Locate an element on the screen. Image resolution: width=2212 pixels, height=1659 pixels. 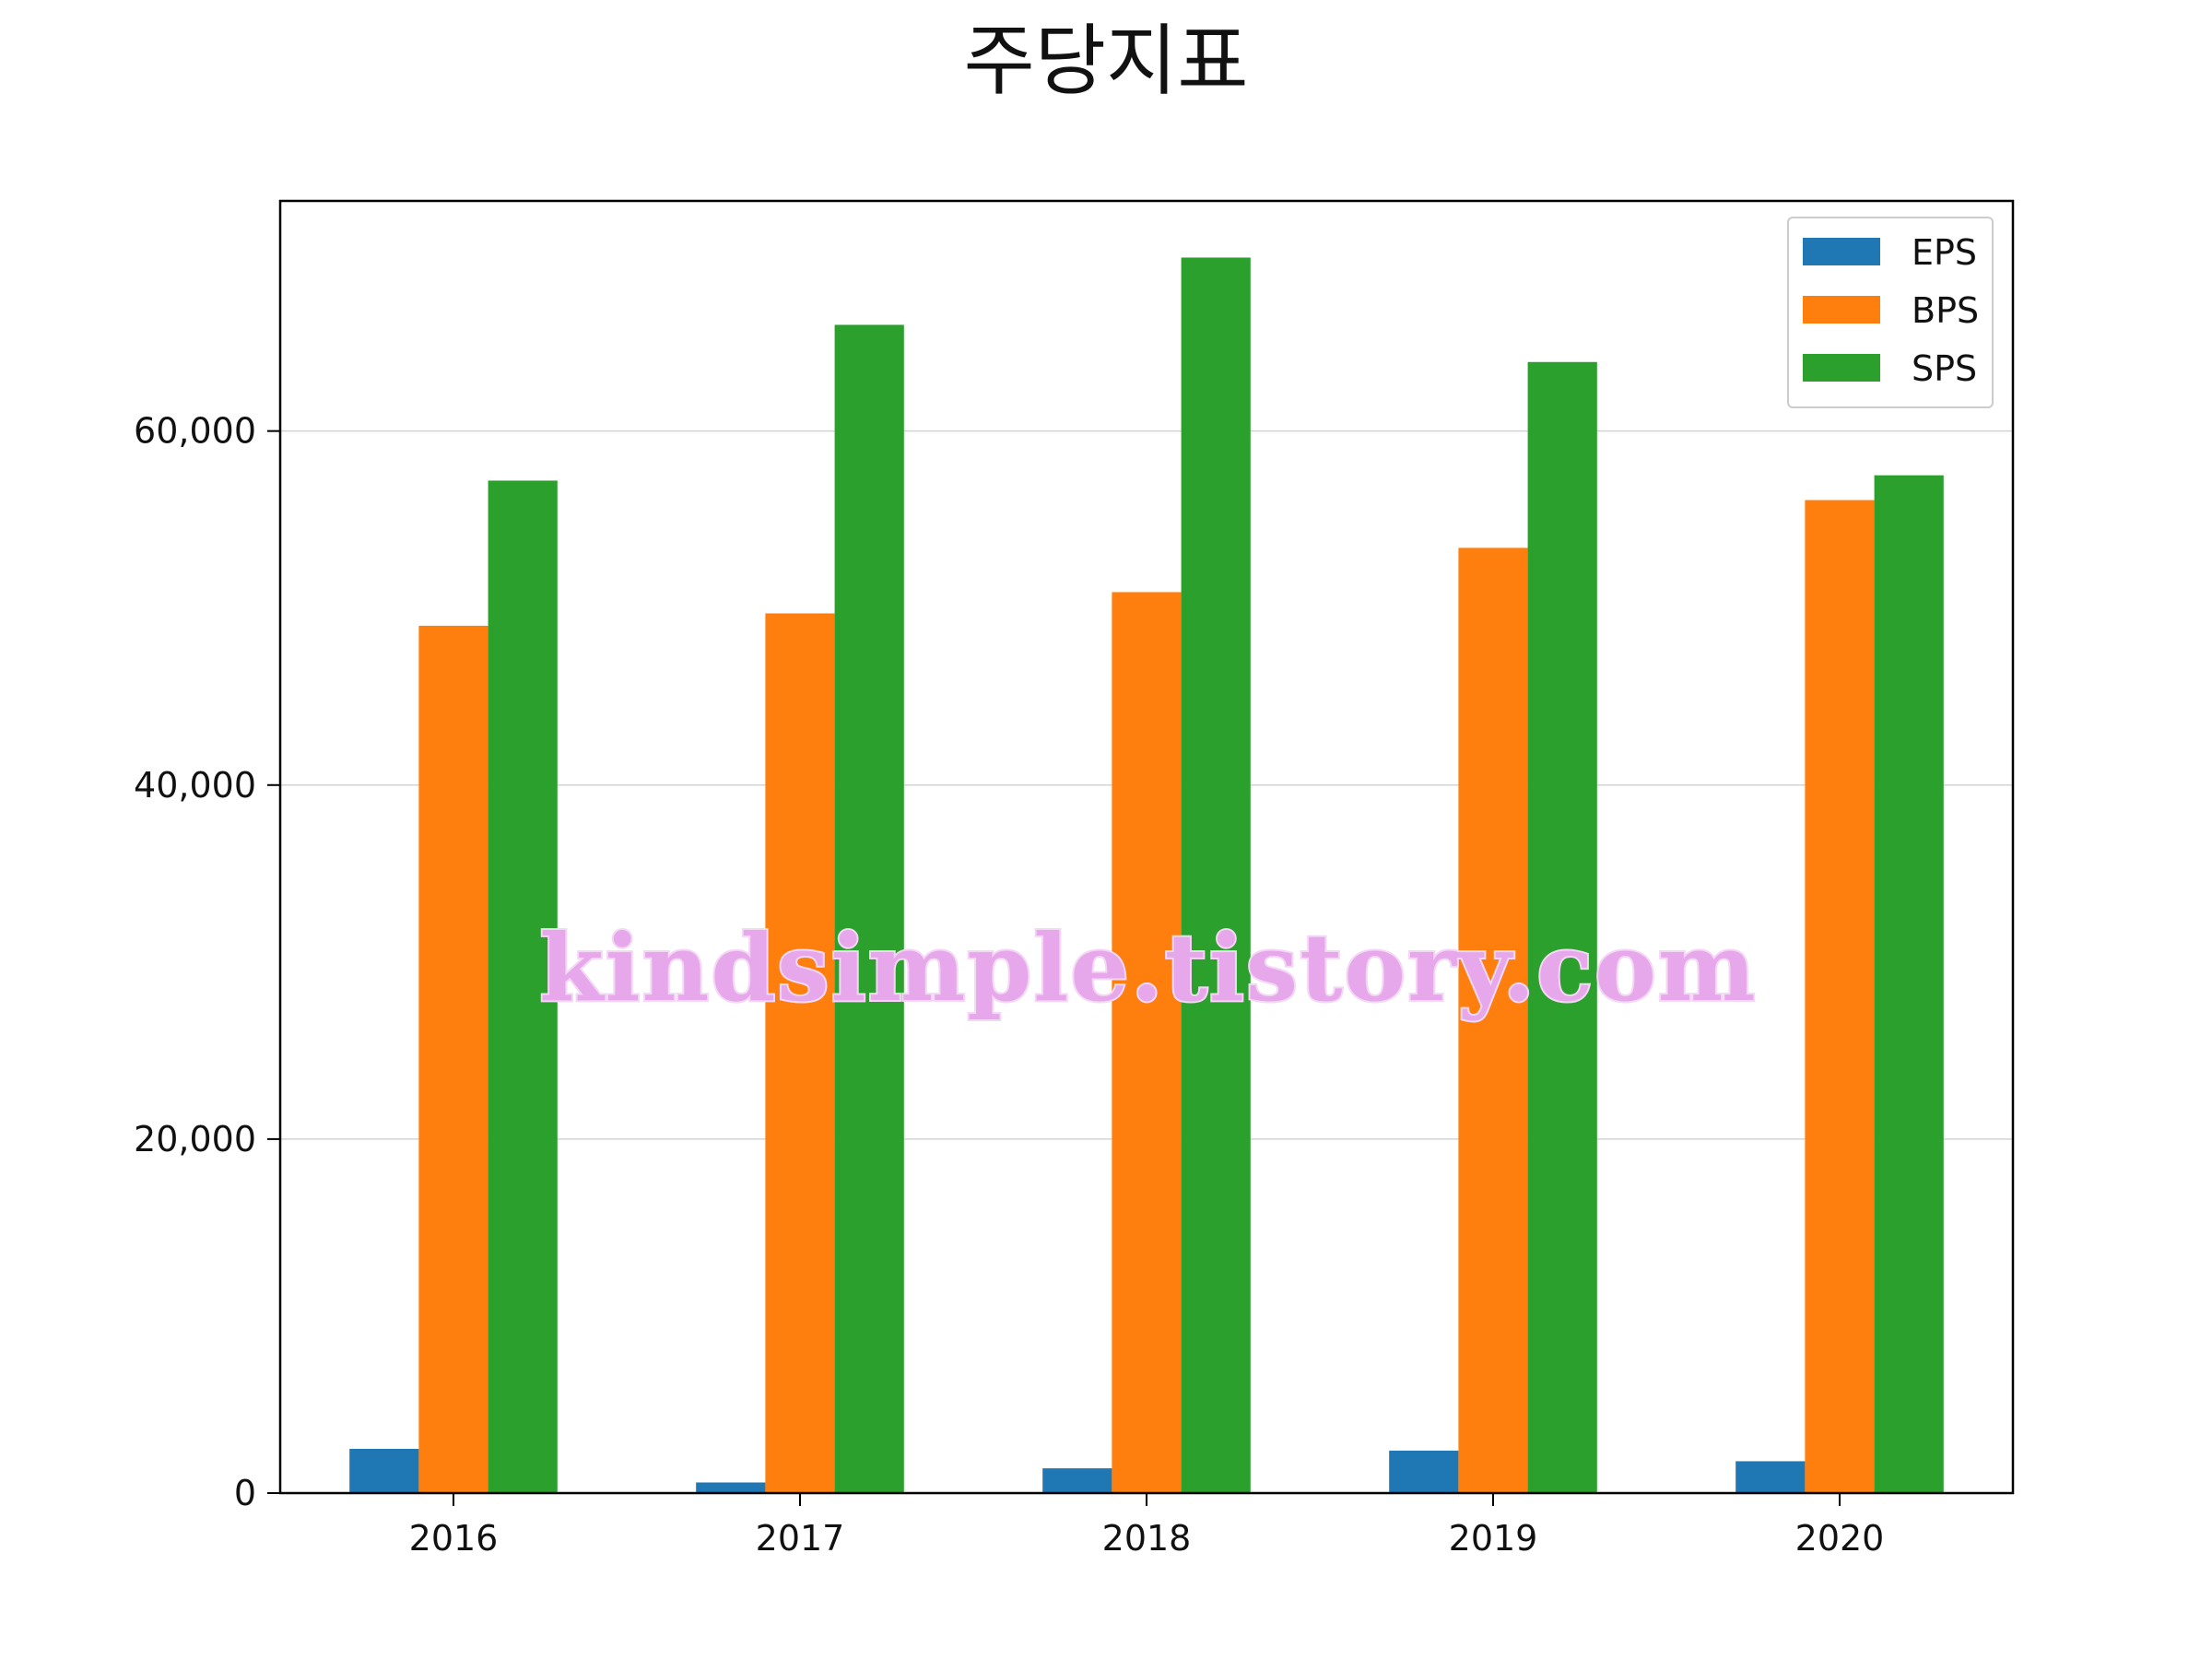
legend-label-eps: EPS is located at coordinates (1944, 252).